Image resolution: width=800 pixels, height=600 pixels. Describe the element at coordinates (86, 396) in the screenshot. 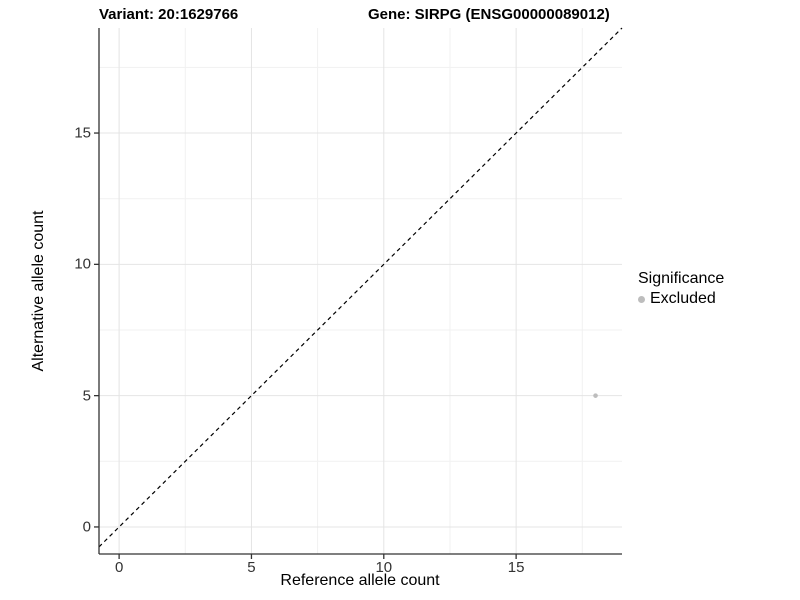

I see `y-tick-label: 5` at that location.